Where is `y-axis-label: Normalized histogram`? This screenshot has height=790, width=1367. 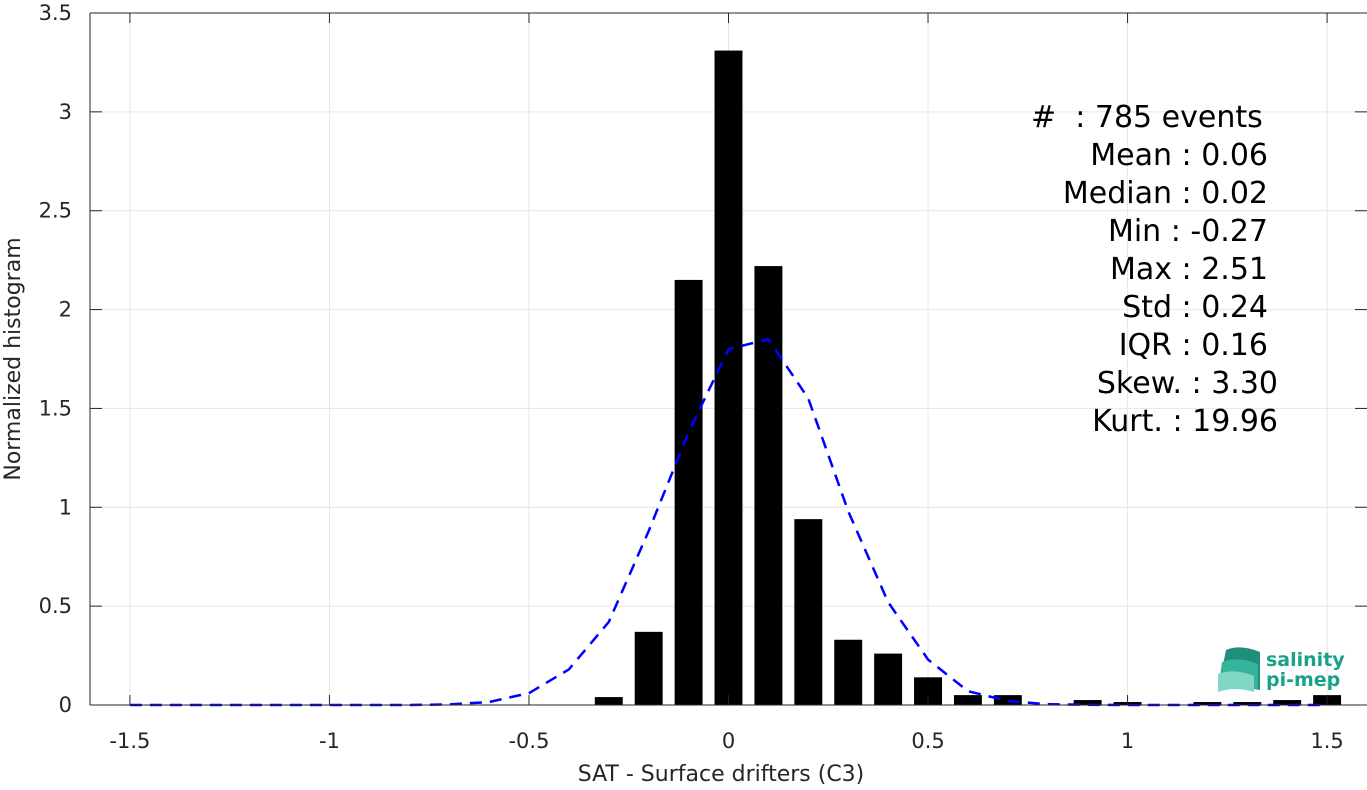
y-axis-label: Normalized histogram is located at coordinates (13, 358).